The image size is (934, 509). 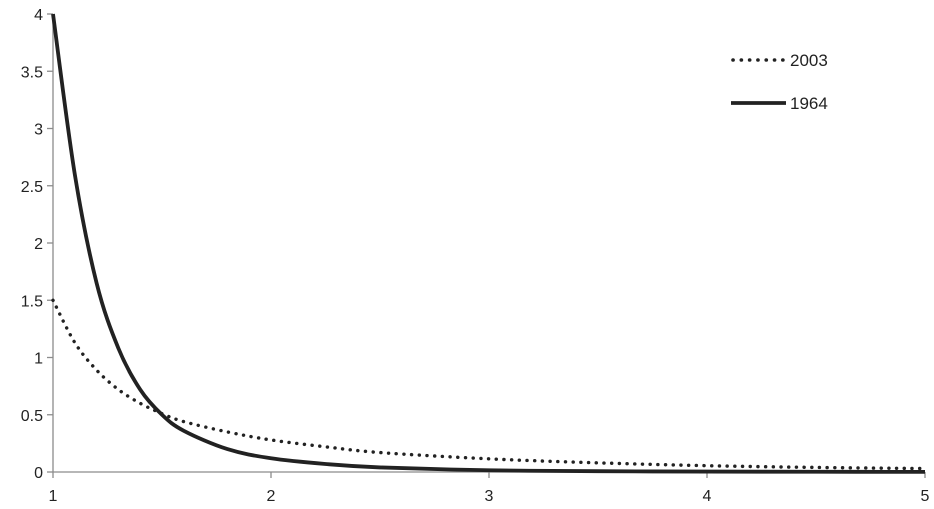 I want to click on legend-label-2003: 2003, so click(x=809, y=60).